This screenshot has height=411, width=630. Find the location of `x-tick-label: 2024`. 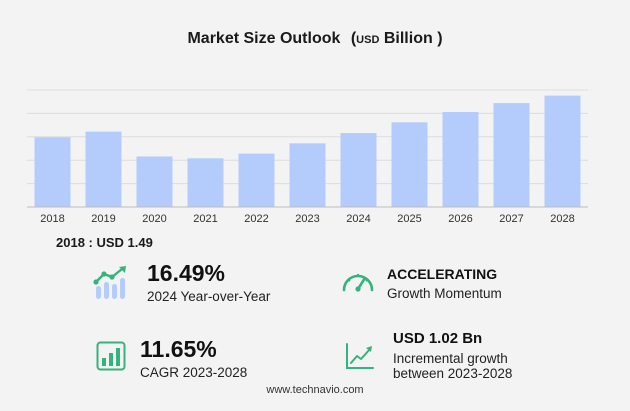

x-tick-label: 2024 is located at coordinates (358, 219).